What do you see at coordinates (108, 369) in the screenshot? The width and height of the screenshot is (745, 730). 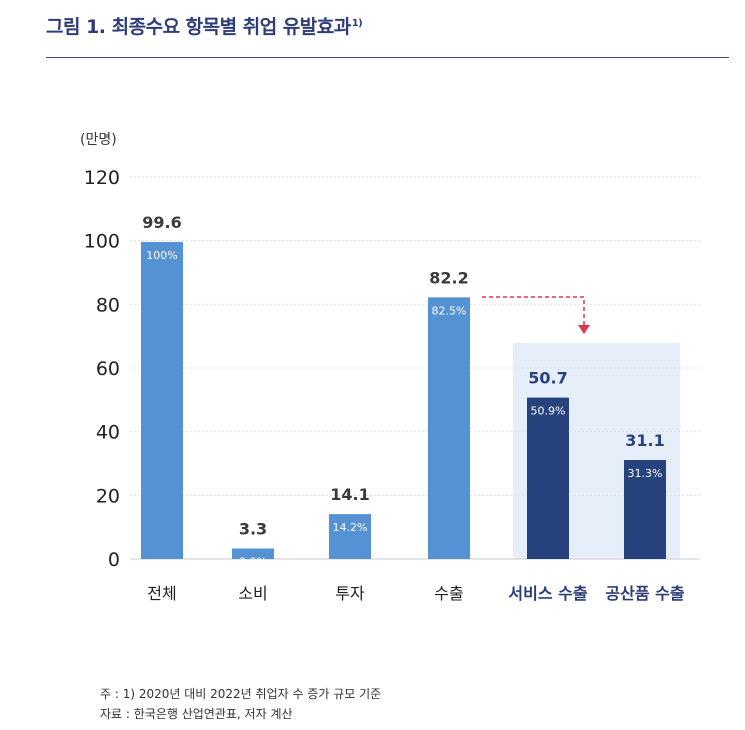 I see `y-tick-label: 60` at bounding box center [108, 369].